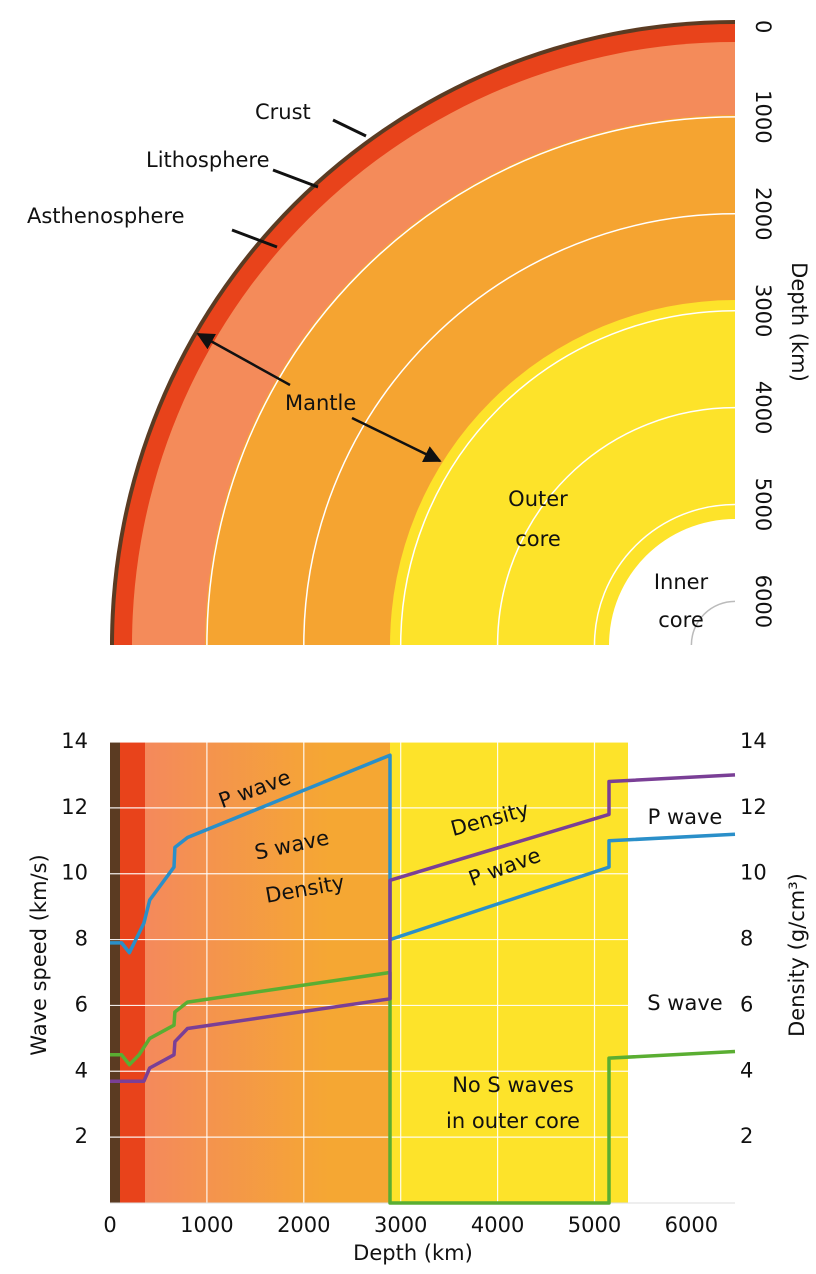  I want to click on y2-tick-label: 12, so click(753, 807).